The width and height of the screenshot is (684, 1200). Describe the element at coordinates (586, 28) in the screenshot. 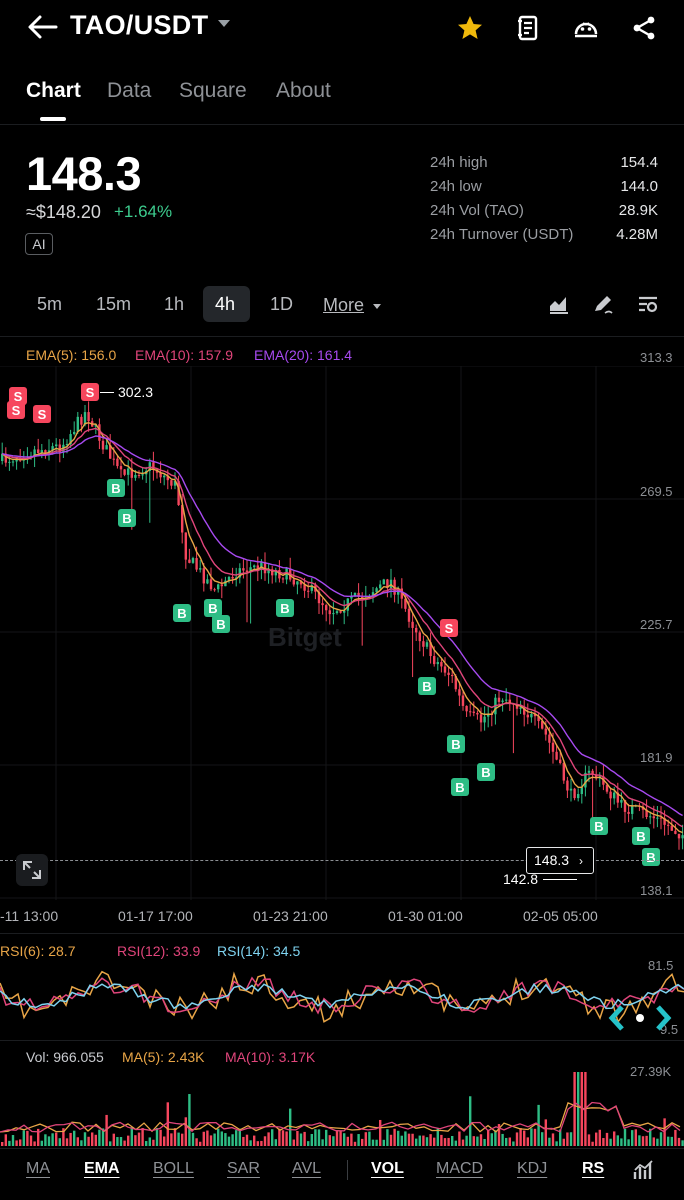

I see `smile-icon` at that location.